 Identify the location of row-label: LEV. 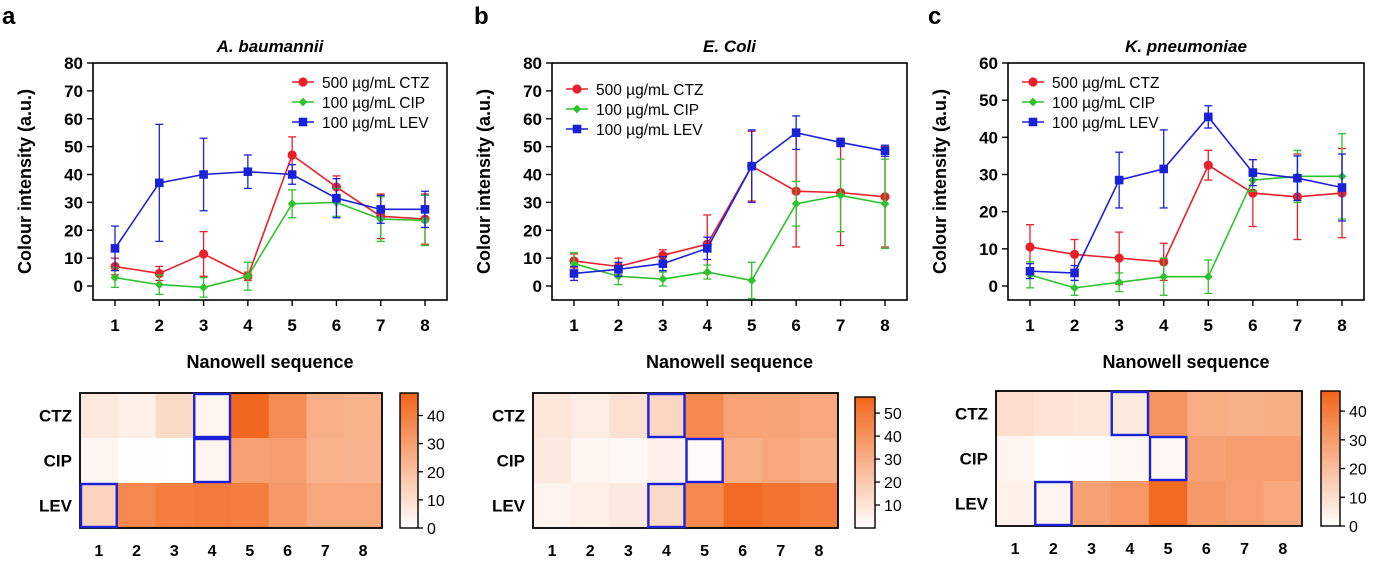
(509, 506).